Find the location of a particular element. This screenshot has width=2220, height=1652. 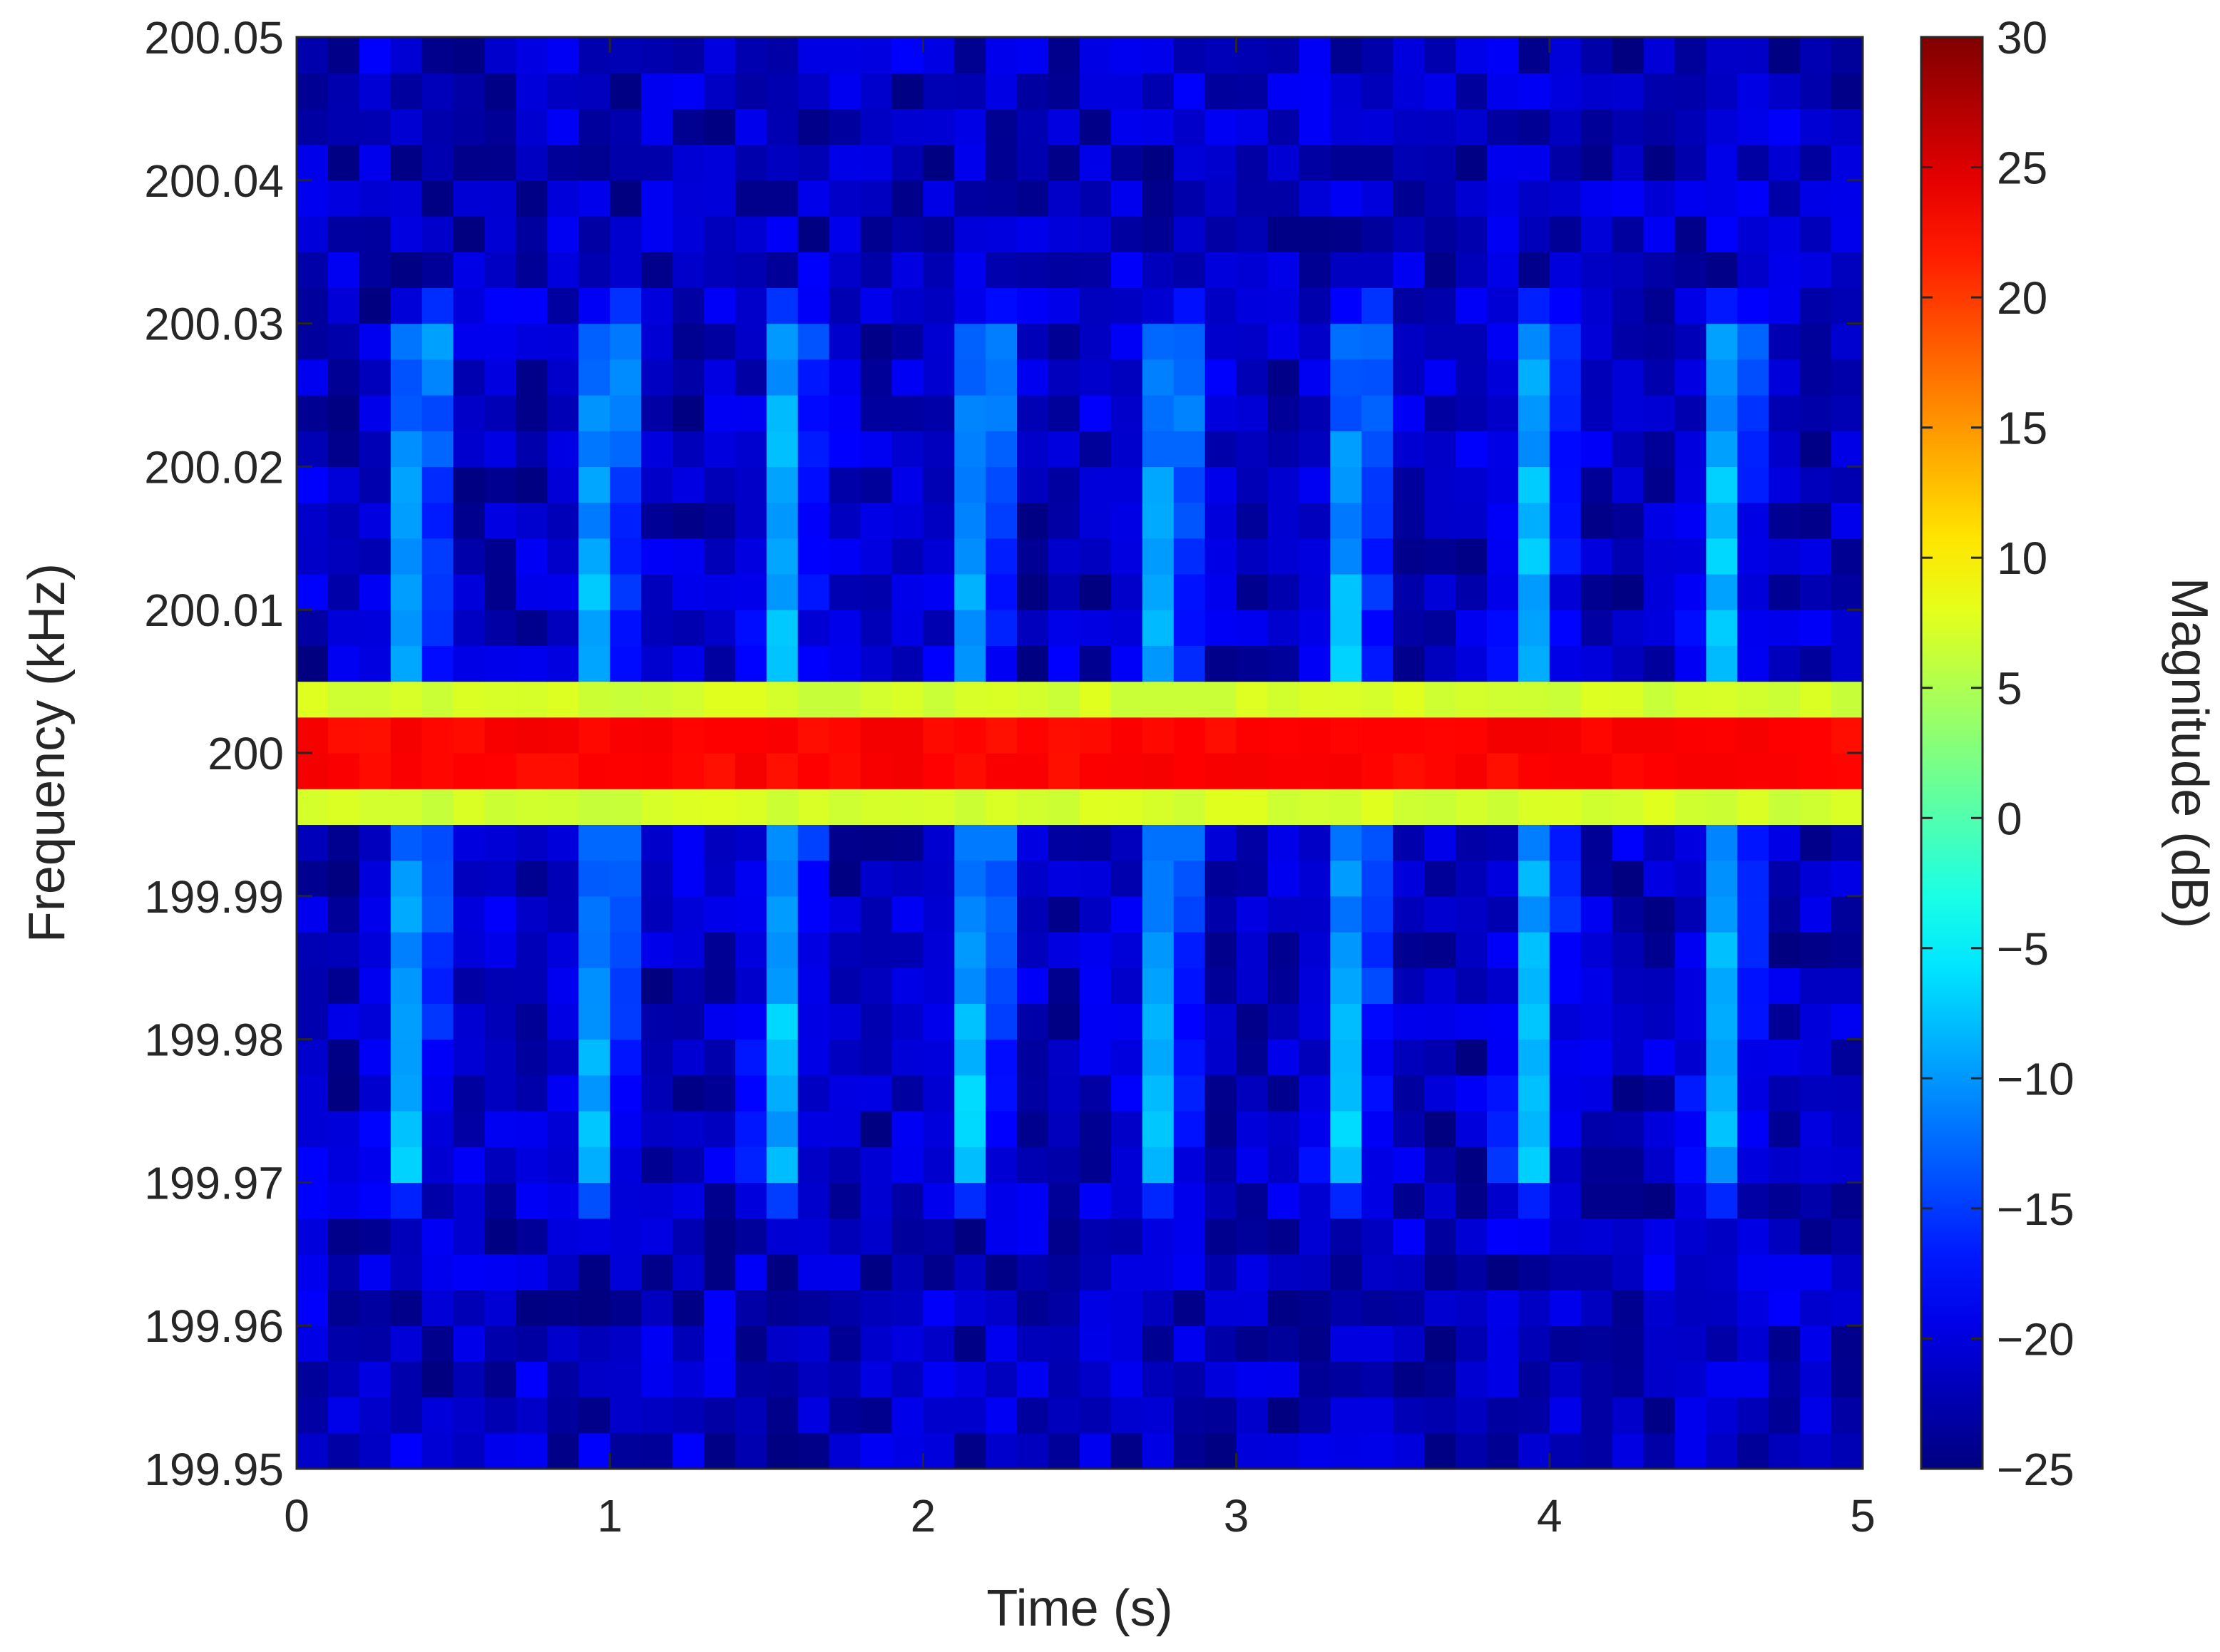

x-tick-label: 1 is located at coordinates (610, 1515).